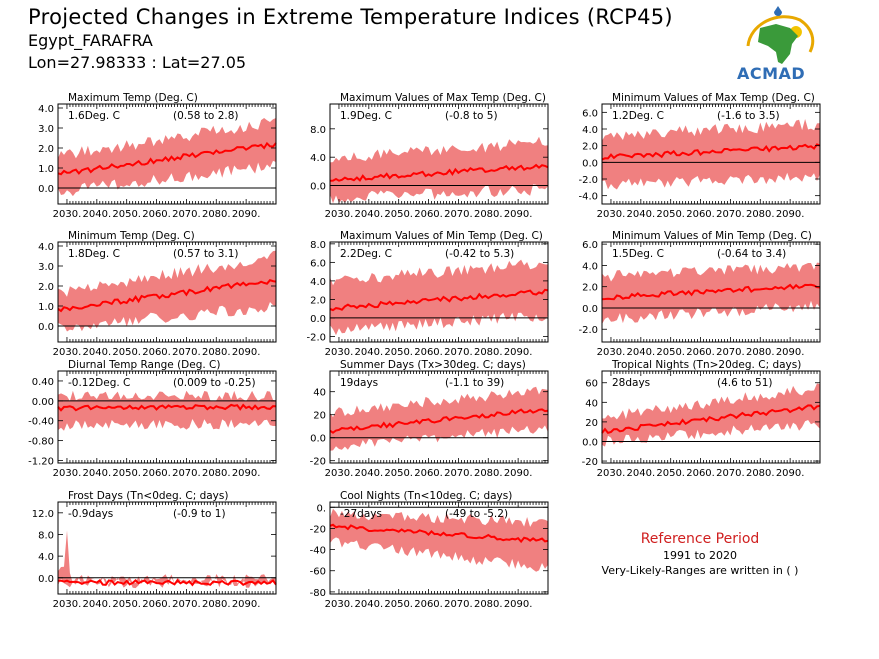 Image resolution: width=879 pixels, height=659 pixels. Describe the element at coordinates (94, 116) in the screenshot. I see `mean-change-value: 1.6Deg. C` at that location.